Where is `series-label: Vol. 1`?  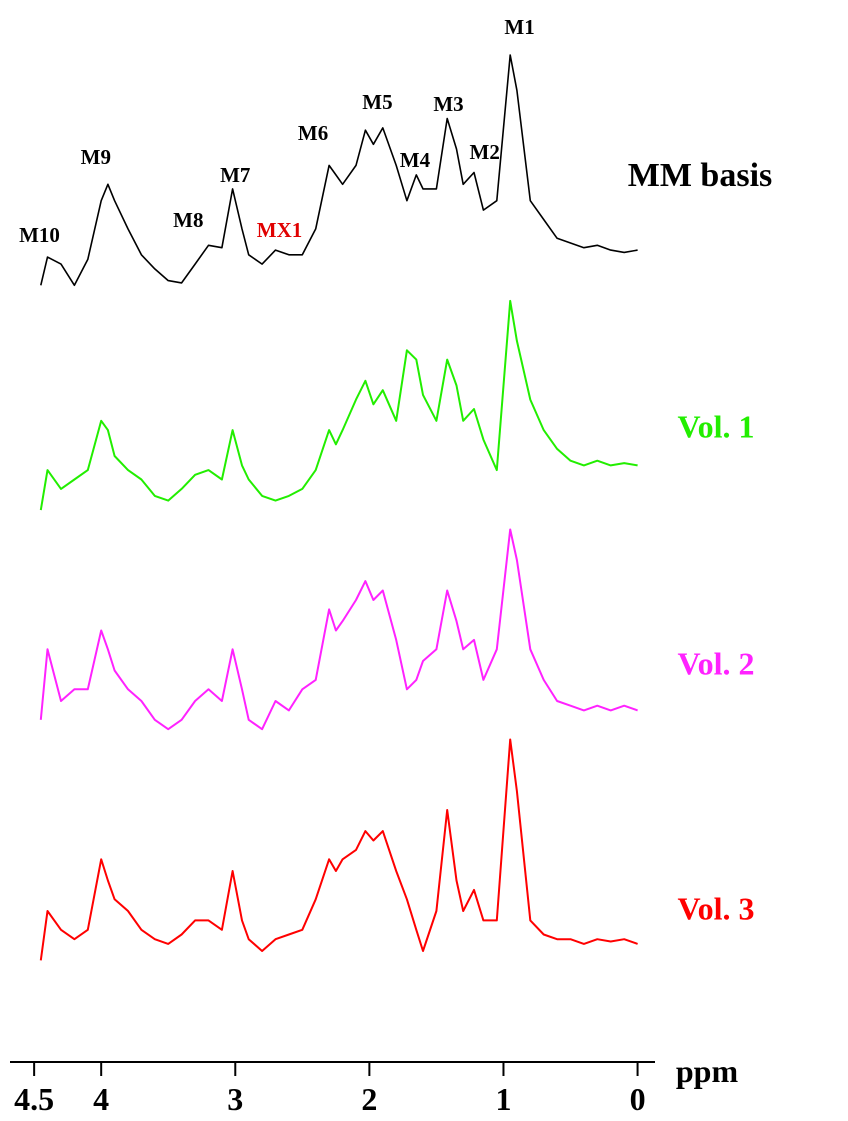
series-label: Vol. 1 is located at coordinates (715, 426).